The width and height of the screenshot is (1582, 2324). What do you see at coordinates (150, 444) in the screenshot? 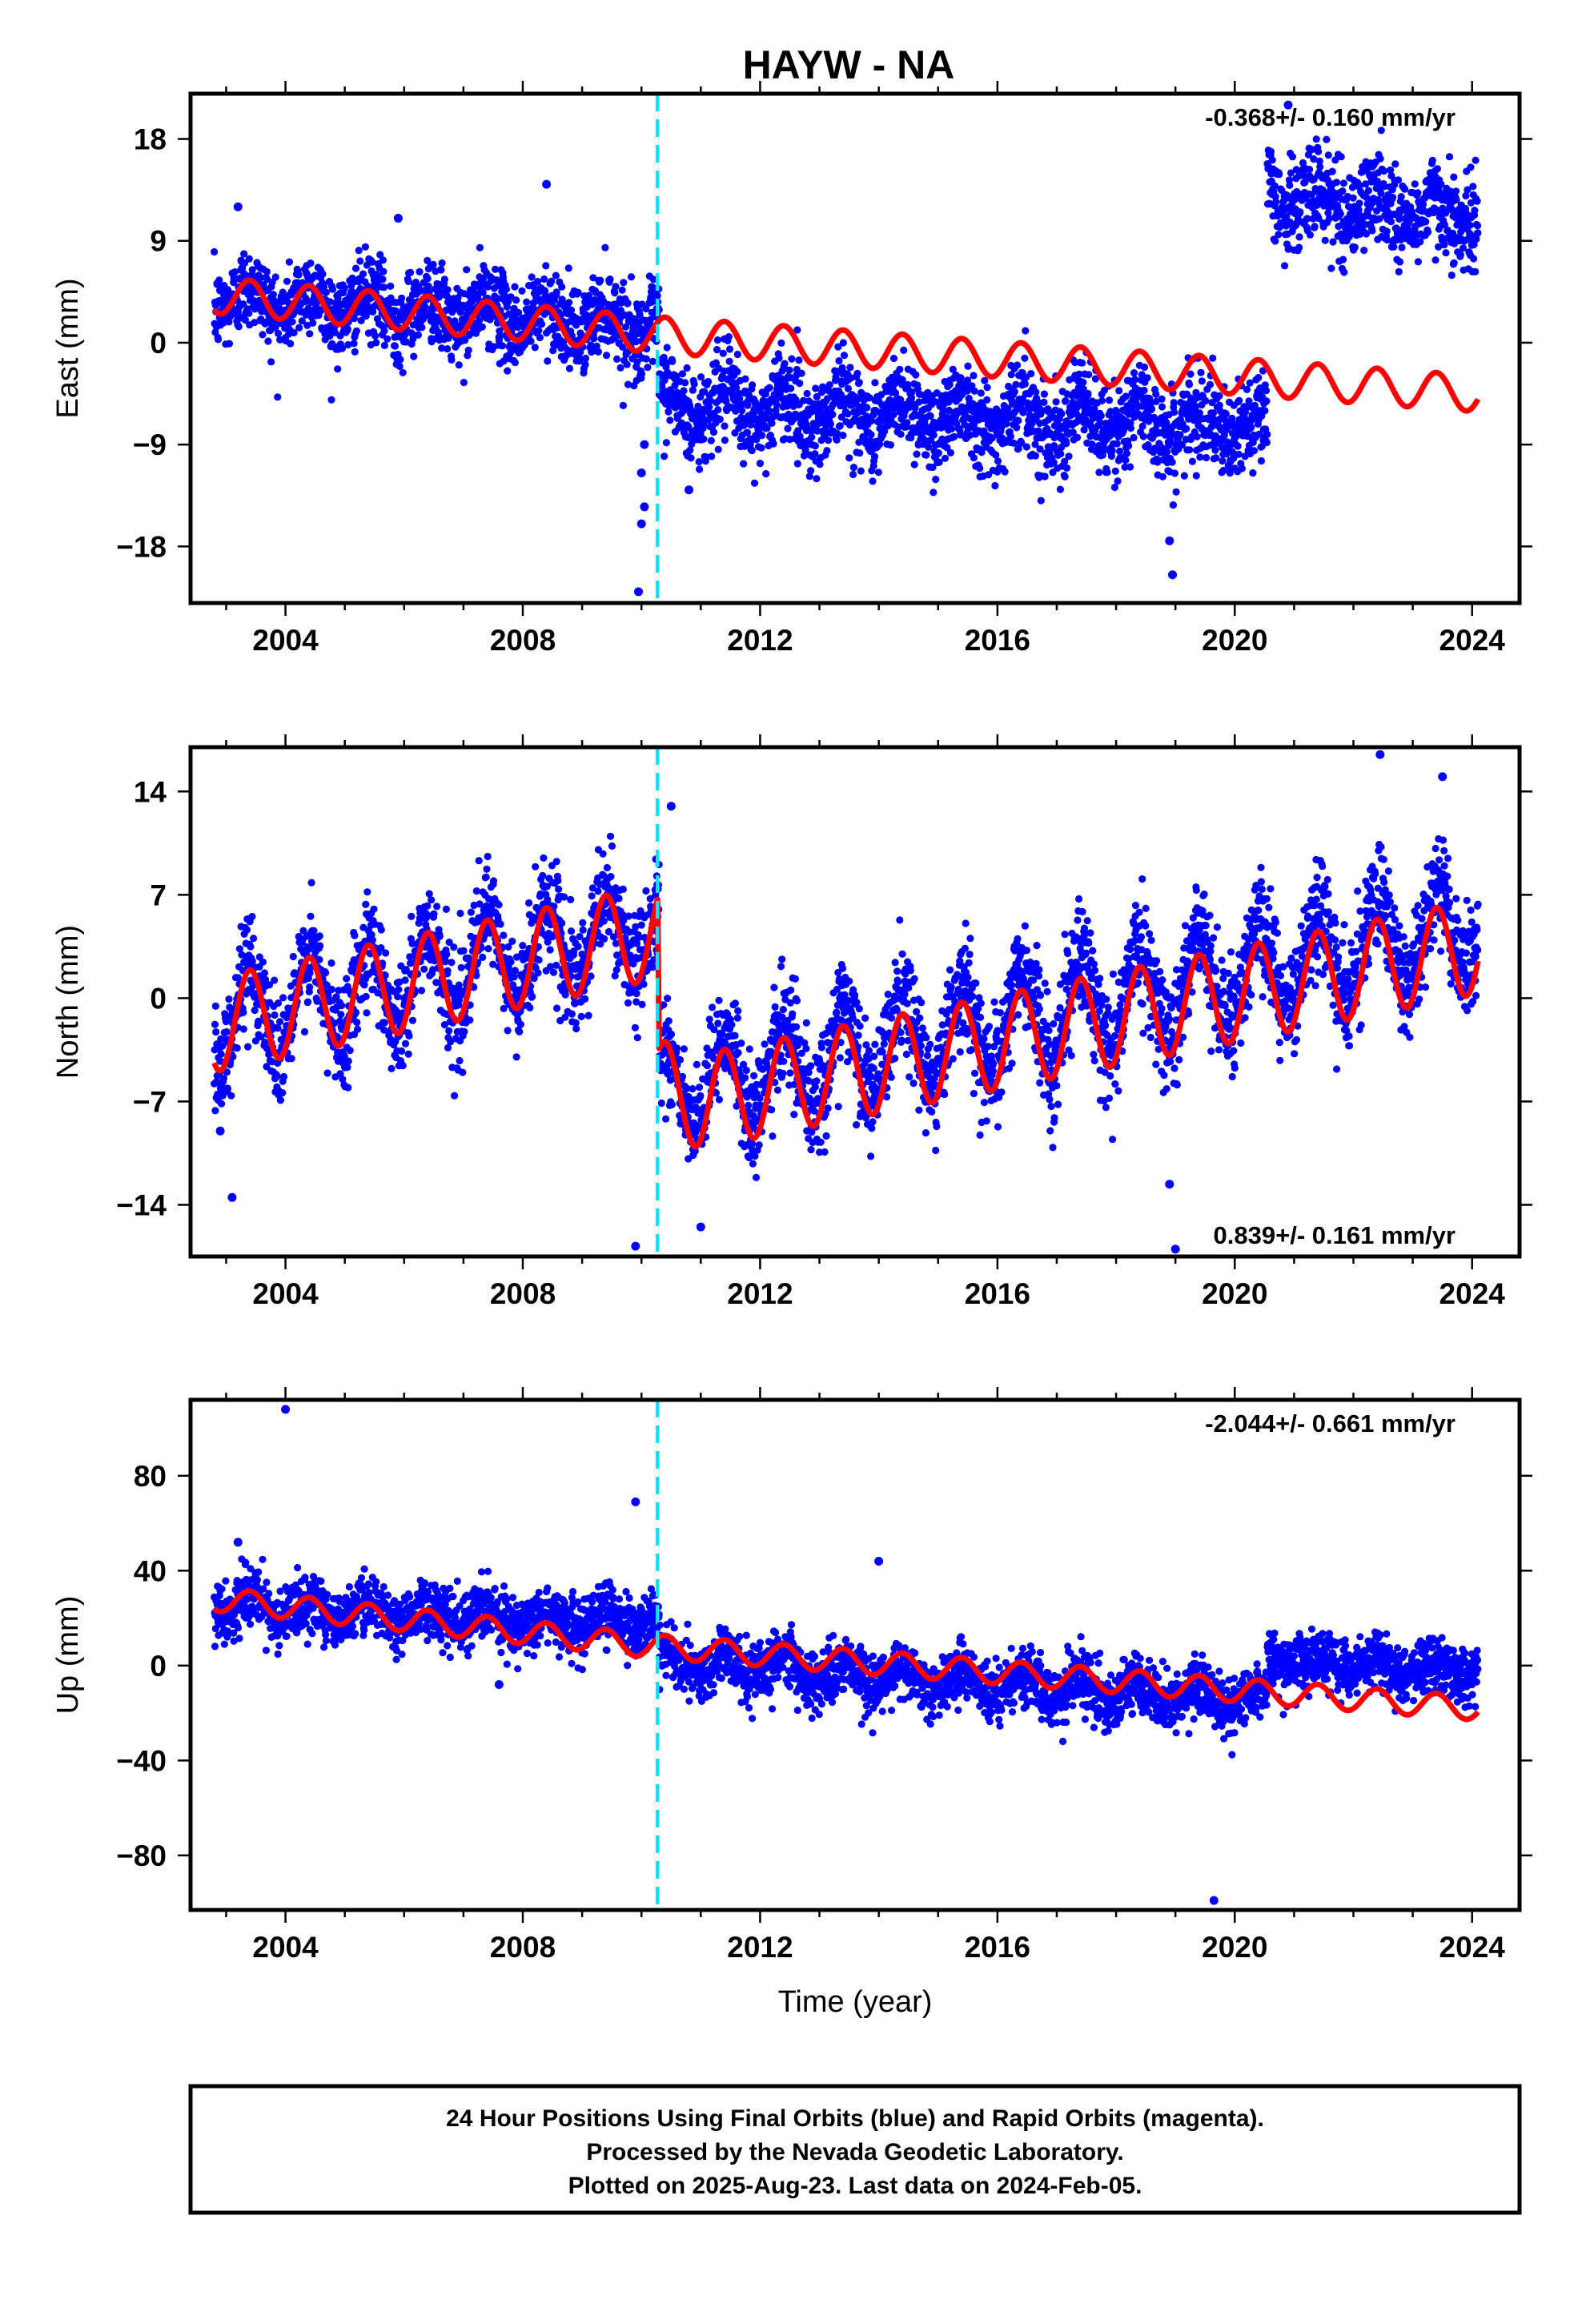
I see `y-tick-label: −9` at bounding box center [150, 444].